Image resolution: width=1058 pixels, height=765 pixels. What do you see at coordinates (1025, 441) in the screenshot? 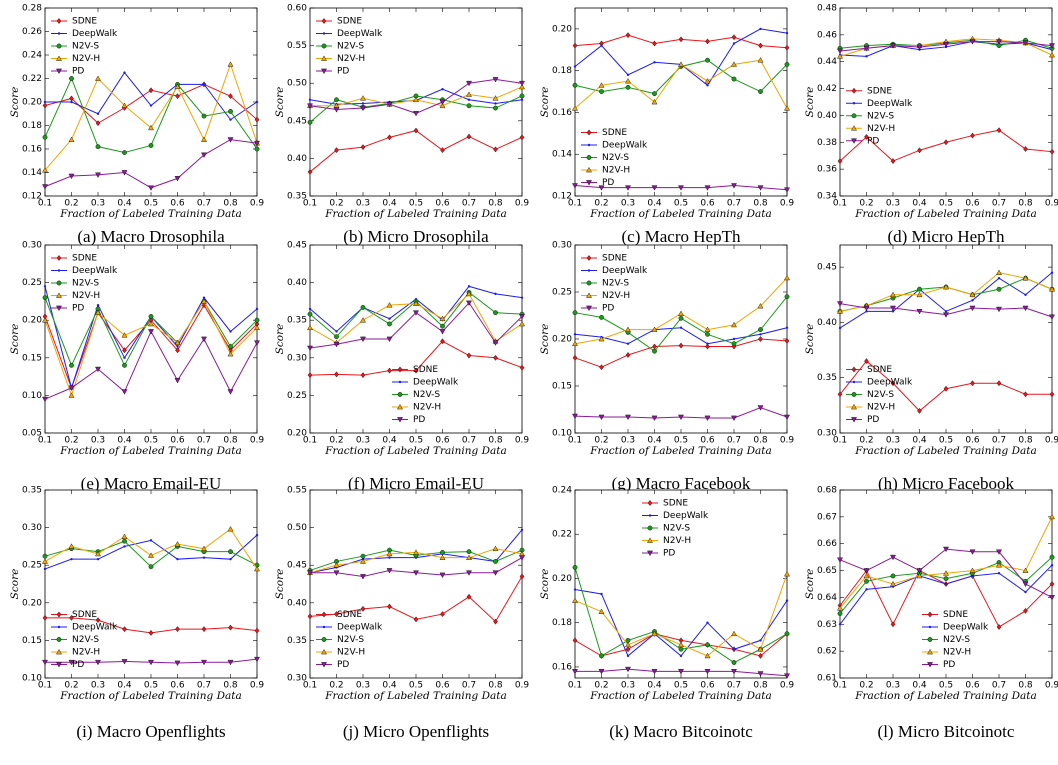
I see `x-tick-label: 0.8` at bounding box center [1025, 441].